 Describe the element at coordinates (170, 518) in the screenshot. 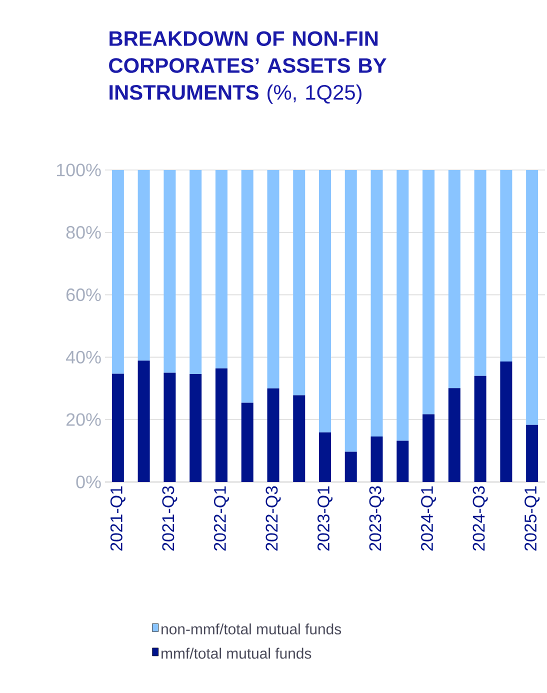

I see `x-tick-label: 2021-Q3` at that location.